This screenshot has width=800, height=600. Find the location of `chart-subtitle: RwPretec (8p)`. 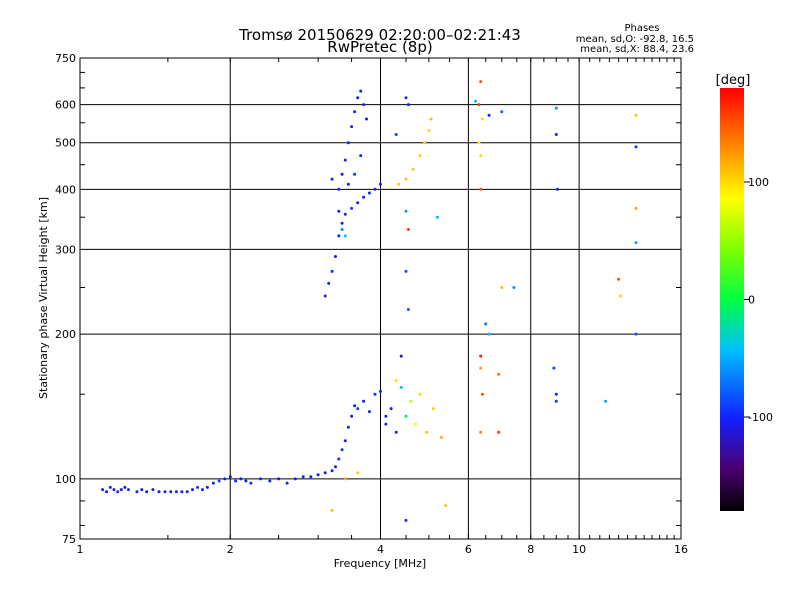

chart-subtitle: RwPretec (8p) is located at coordinates (379, 47).